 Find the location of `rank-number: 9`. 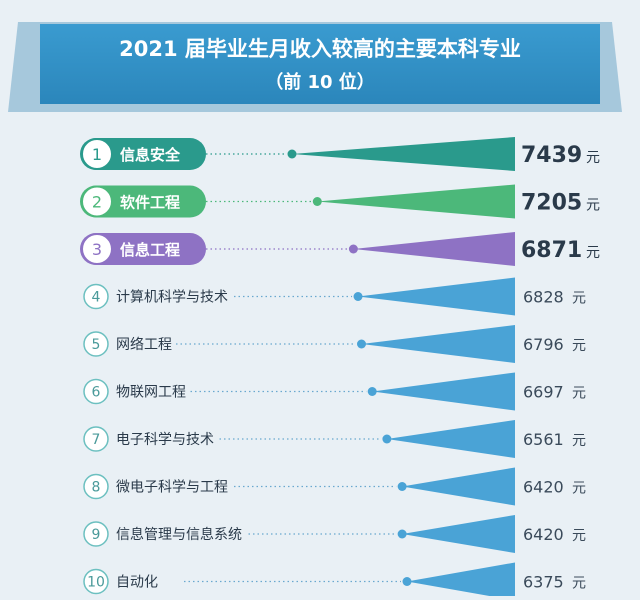

rank-number: 9 is located at coordinates (96, 535).